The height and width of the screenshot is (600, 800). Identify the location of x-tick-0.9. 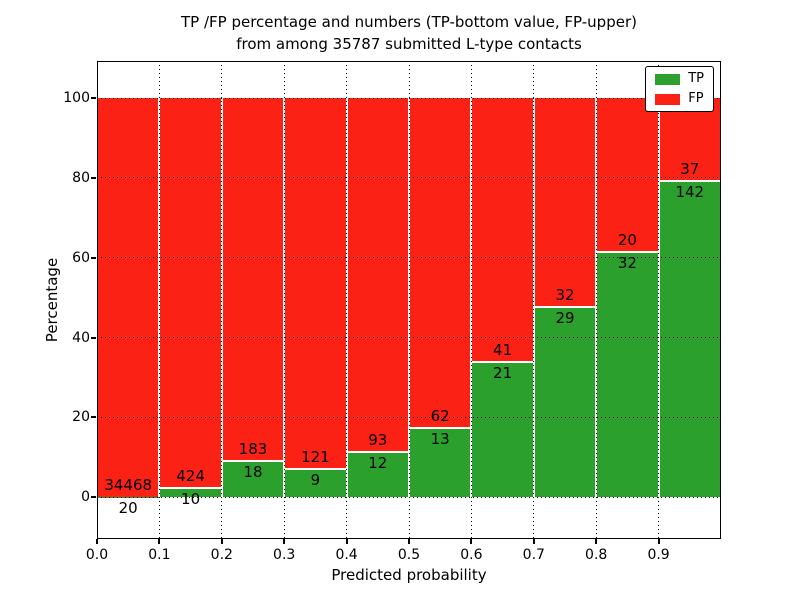
(658, 541).